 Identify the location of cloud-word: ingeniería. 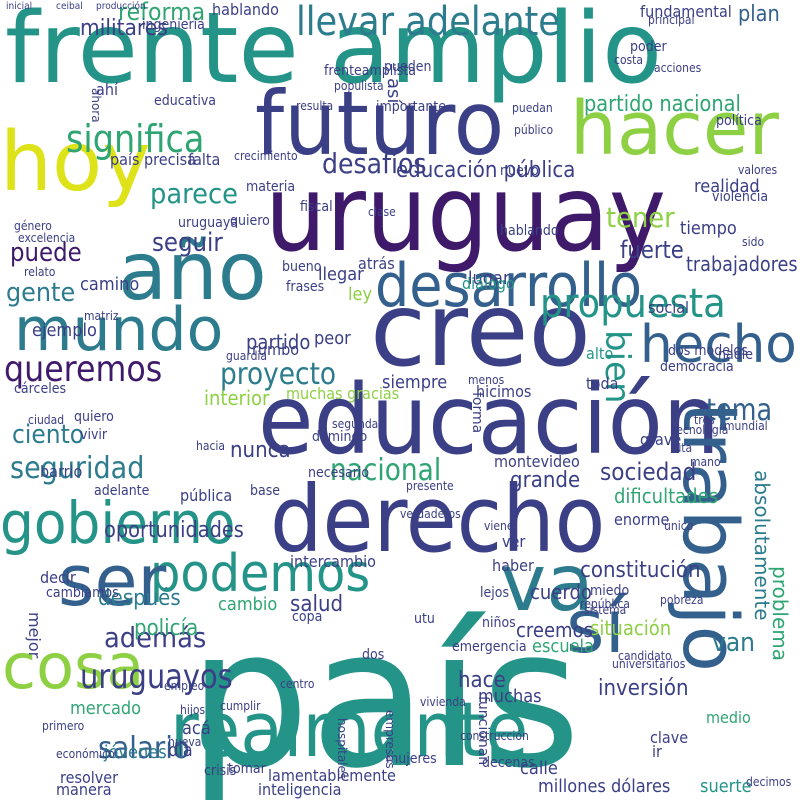
(173, 25).